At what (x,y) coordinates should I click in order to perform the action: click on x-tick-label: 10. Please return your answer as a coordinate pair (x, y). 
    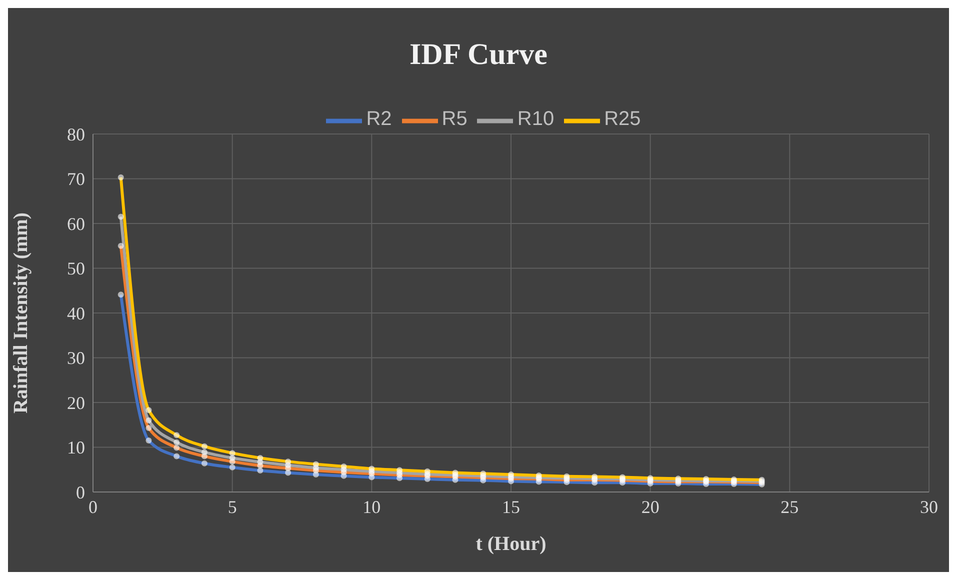
    Looking at the image, I should click on (371, 506).